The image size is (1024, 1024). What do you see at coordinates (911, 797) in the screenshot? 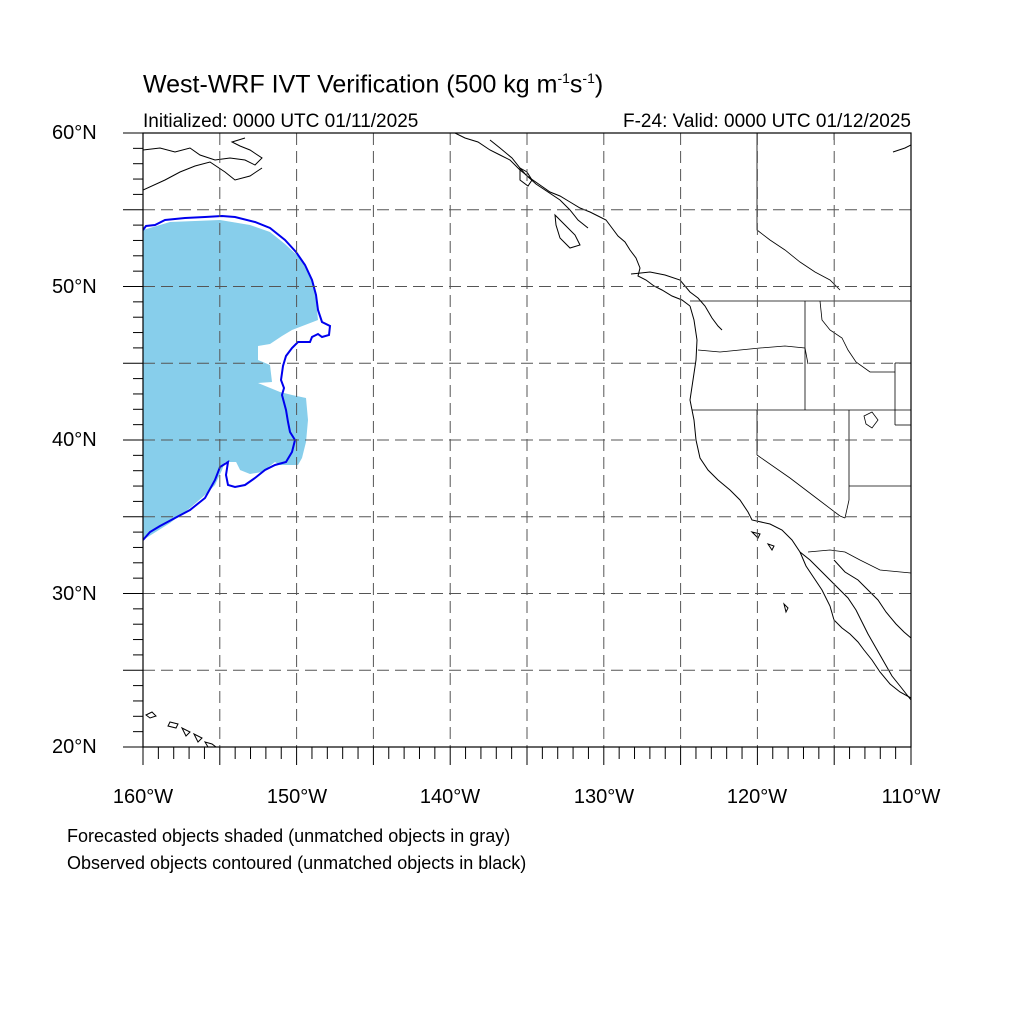
I see `lon-label-110w: 110°W` at bounding box center [911, 797].